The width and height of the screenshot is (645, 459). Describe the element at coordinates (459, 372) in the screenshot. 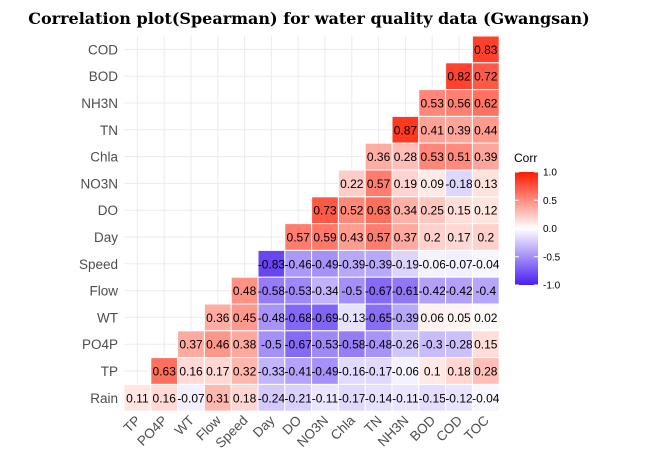

I see `cell-value-label: 0.18` at that location.